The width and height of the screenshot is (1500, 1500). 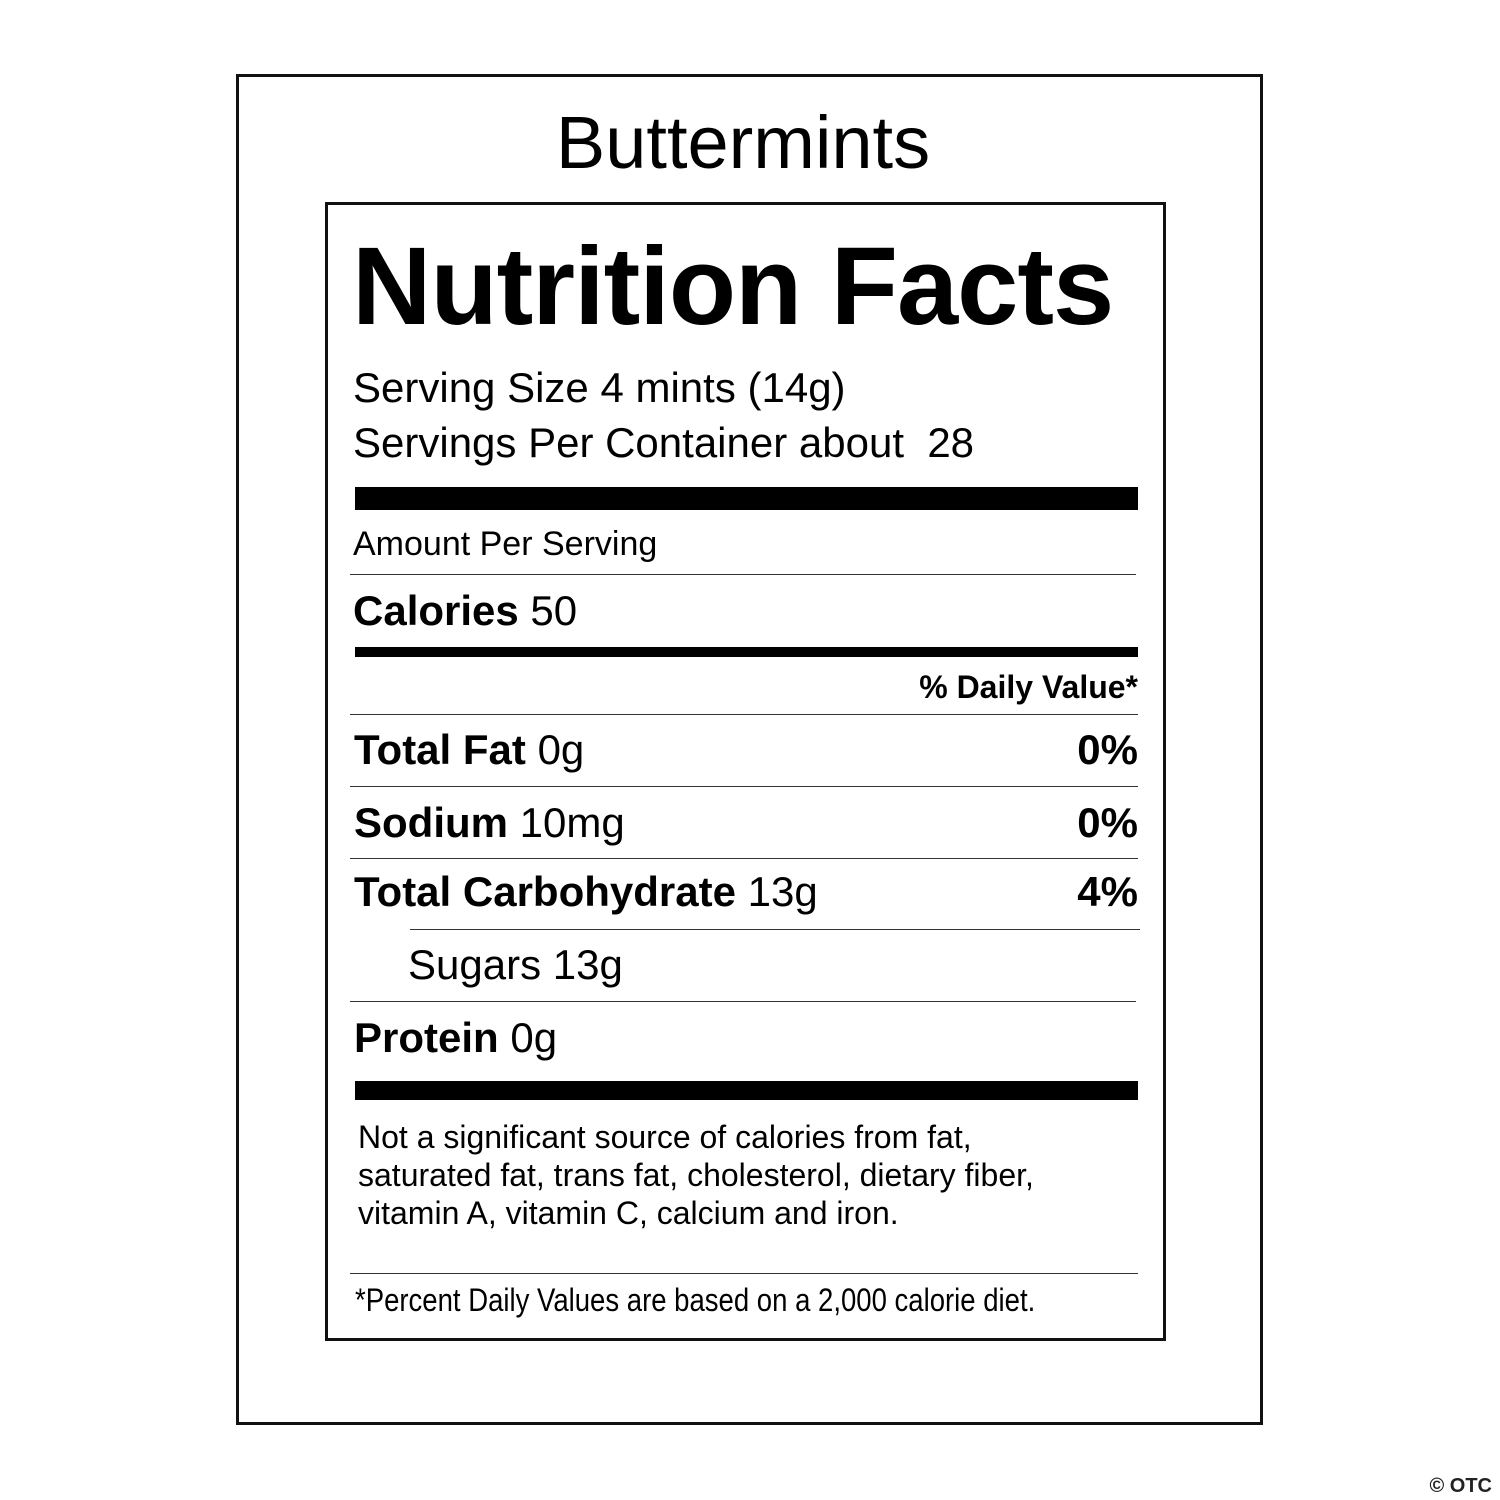 I want to click on nutrient-total-fat: Total Fat 0g, so click(x=469, y=750).